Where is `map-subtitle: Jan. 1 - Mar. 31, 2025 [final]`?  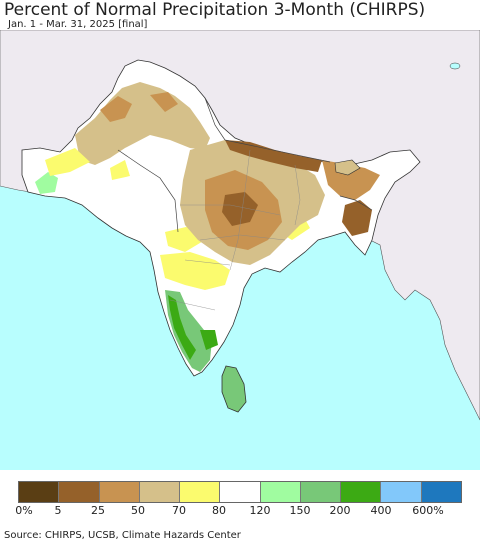 map-subtitle: Jan. 1 - Mar. 31, 2025 [final] is located at coordinates (78, 24).